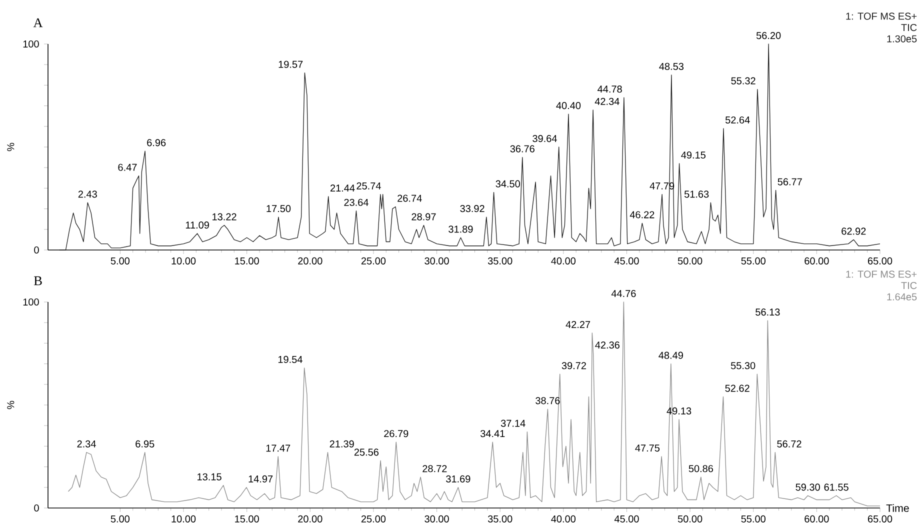 This screenshot has width=919, height=526. What do you see at coordinates (808, 487) in the screenshot?
I see `annotation: 59.30` at bounding box center [808, 487].